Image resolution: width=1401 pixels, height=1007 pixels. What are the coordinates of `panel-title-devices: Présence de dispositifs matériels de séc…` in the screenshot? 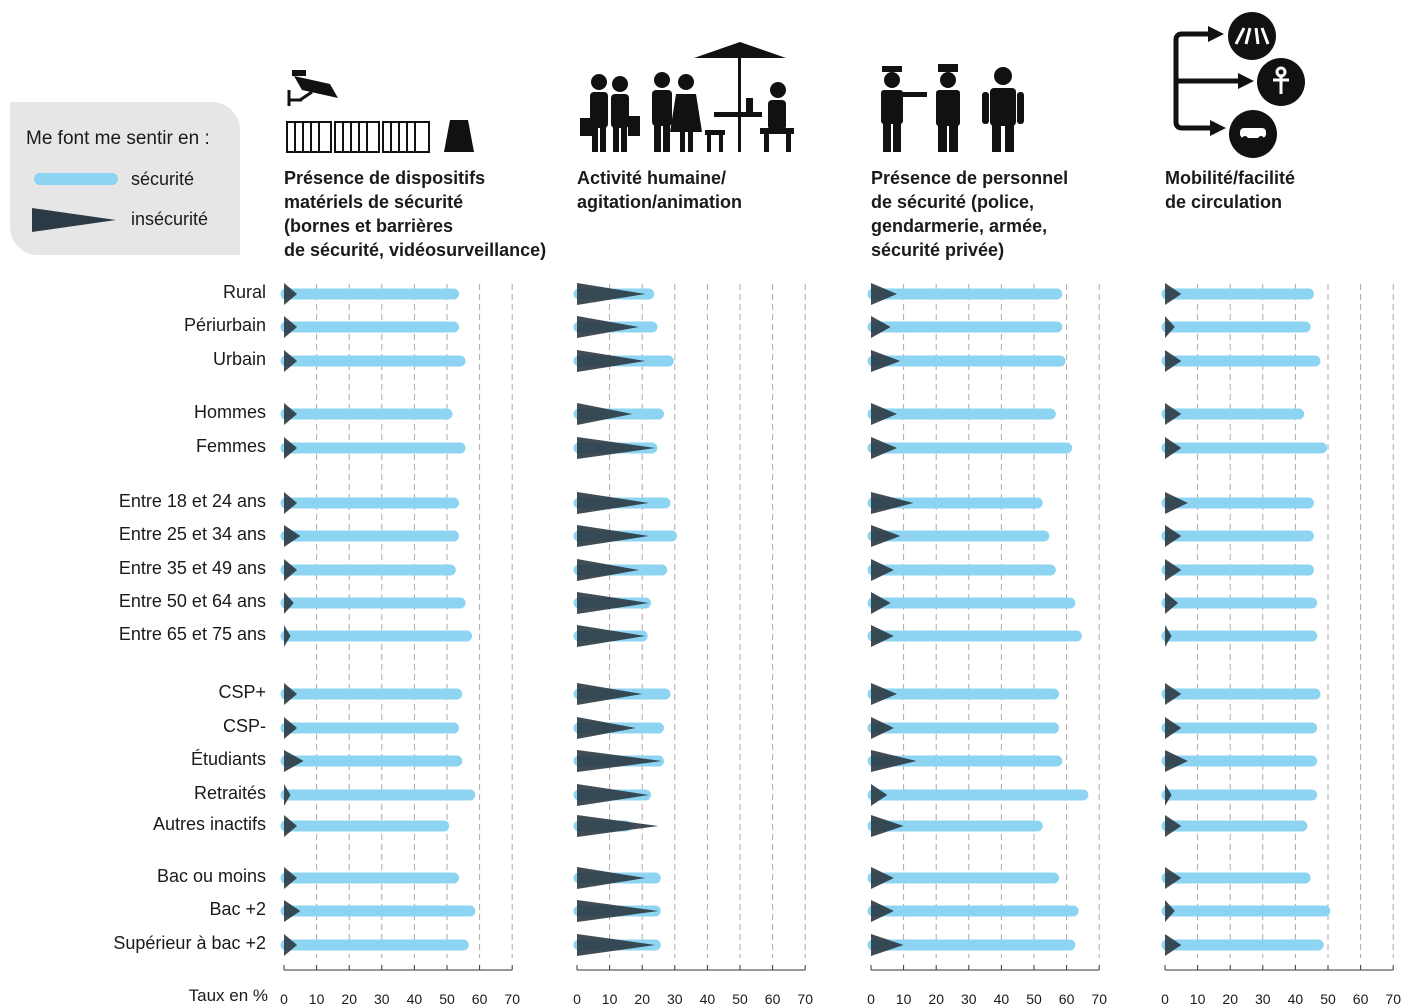 It's located at (415, 214).